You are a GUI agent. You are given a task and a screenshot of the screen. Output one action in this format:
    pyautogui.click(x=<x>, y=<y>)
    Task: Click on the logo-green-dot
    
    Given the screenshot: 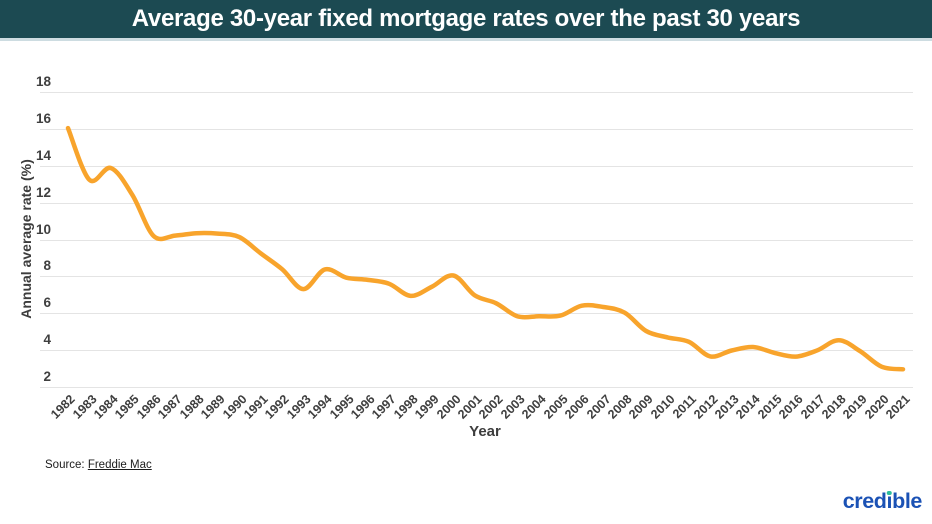 What is the action you would take?
    pyautogui.click(x=889, y=492)
    